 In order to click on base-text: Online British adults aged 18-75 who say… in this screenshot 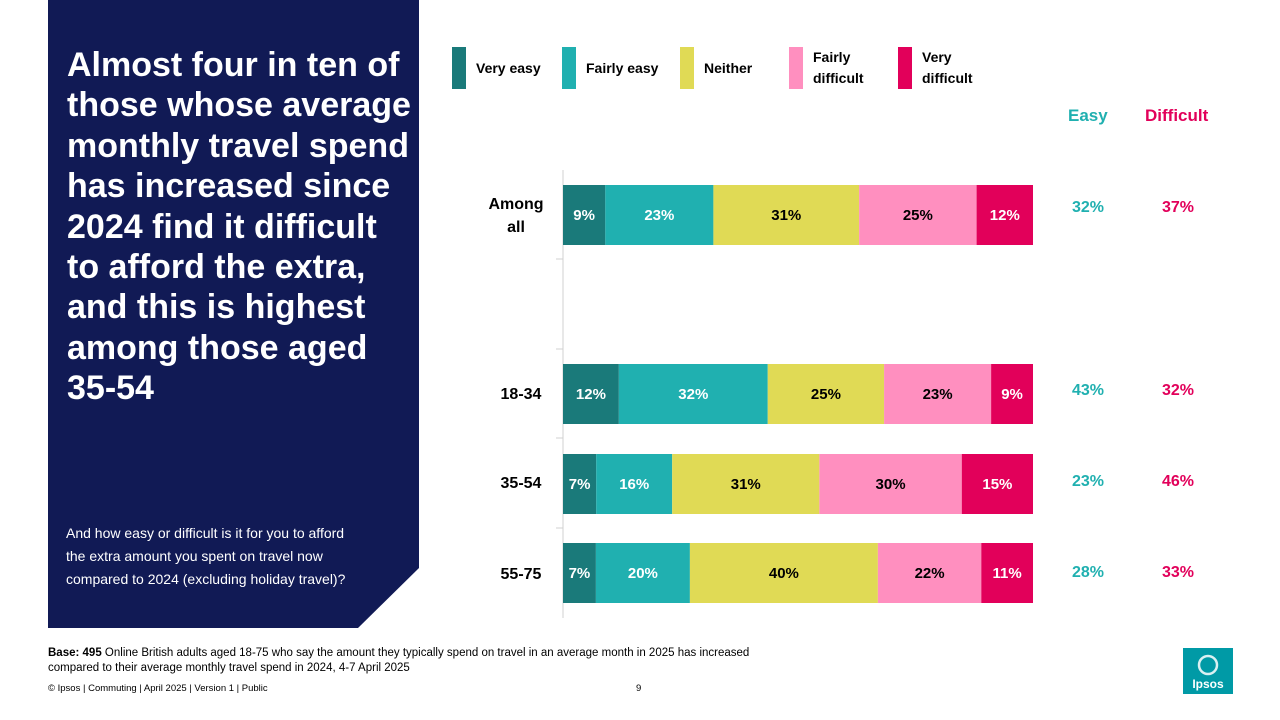, I will do `click(399, 660)`.